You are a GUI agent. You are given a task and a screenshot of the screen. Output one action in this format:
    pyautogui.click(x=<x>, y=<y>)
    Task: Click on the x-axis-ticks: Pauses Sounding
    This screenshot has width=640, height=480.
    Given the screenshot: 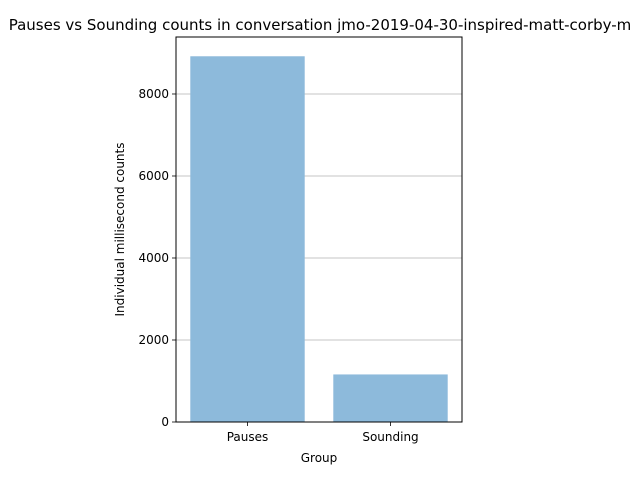 What is the action you would take?
    pyautogui.click(x=323, y=433)
    